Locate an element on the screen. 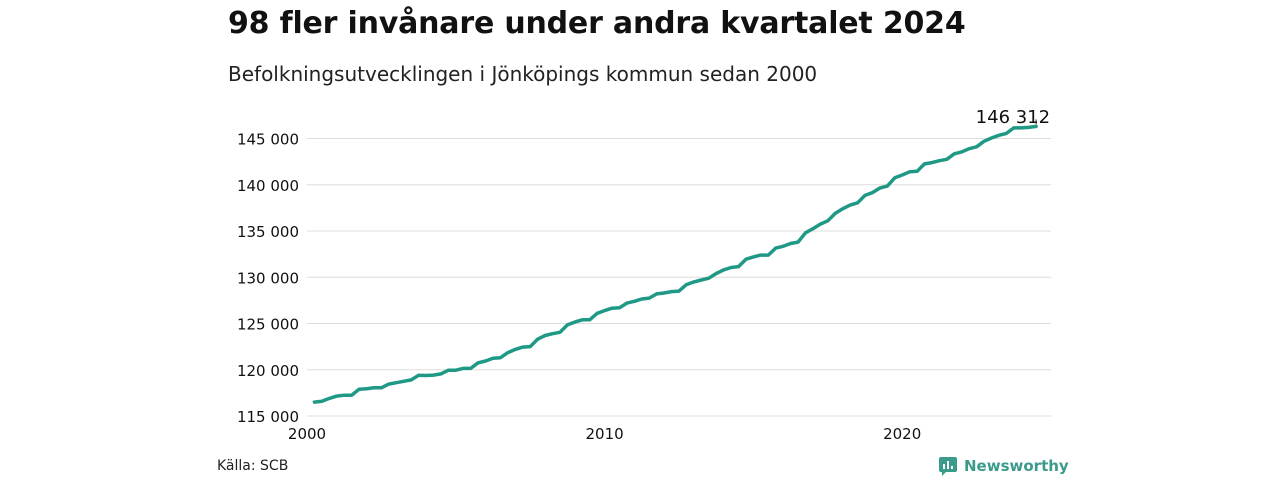 This screenshot has height=480, width=1280. y-tick-label: 125 000 is located at coordinates (268, 325).